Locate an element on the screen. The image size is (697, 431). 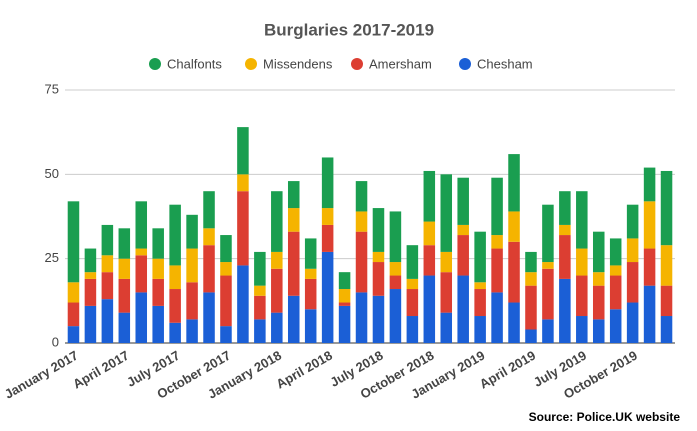
legend-label: Amersham is located at coordinates (400, 63).